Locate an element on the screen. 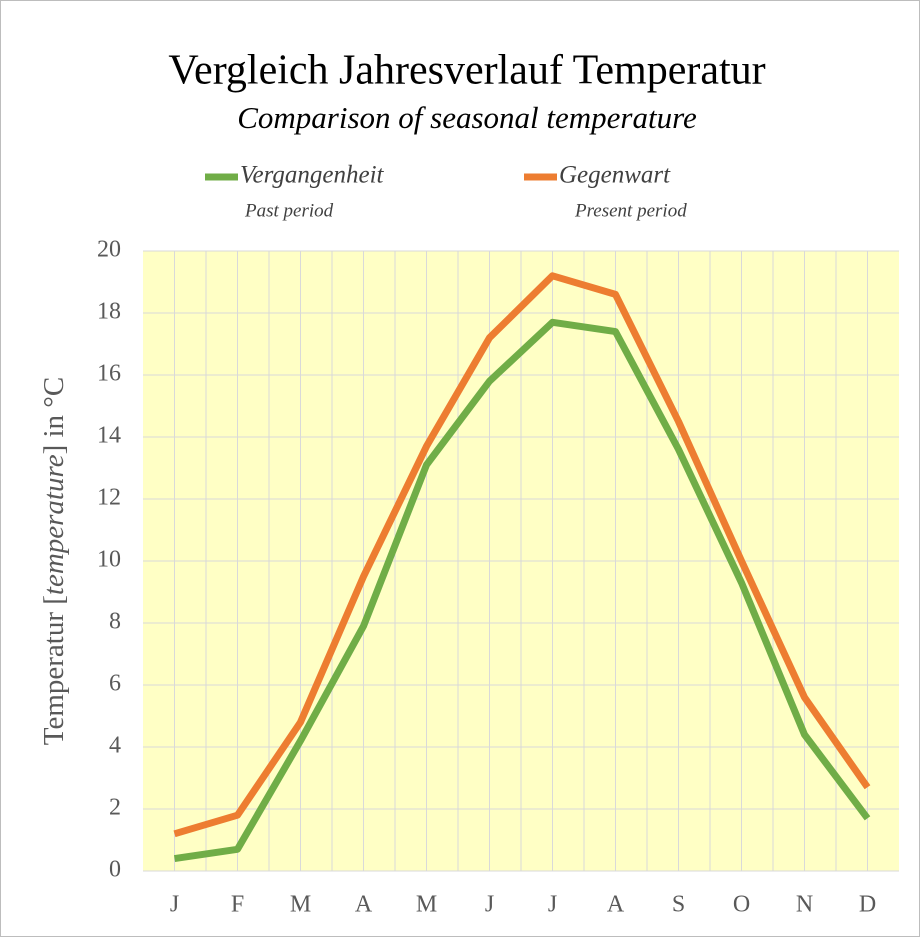 The width and height of the screenshot is (920, 937). y-axis-label: Temperatur [temperature] in °C is located at coordinates (54, 561).